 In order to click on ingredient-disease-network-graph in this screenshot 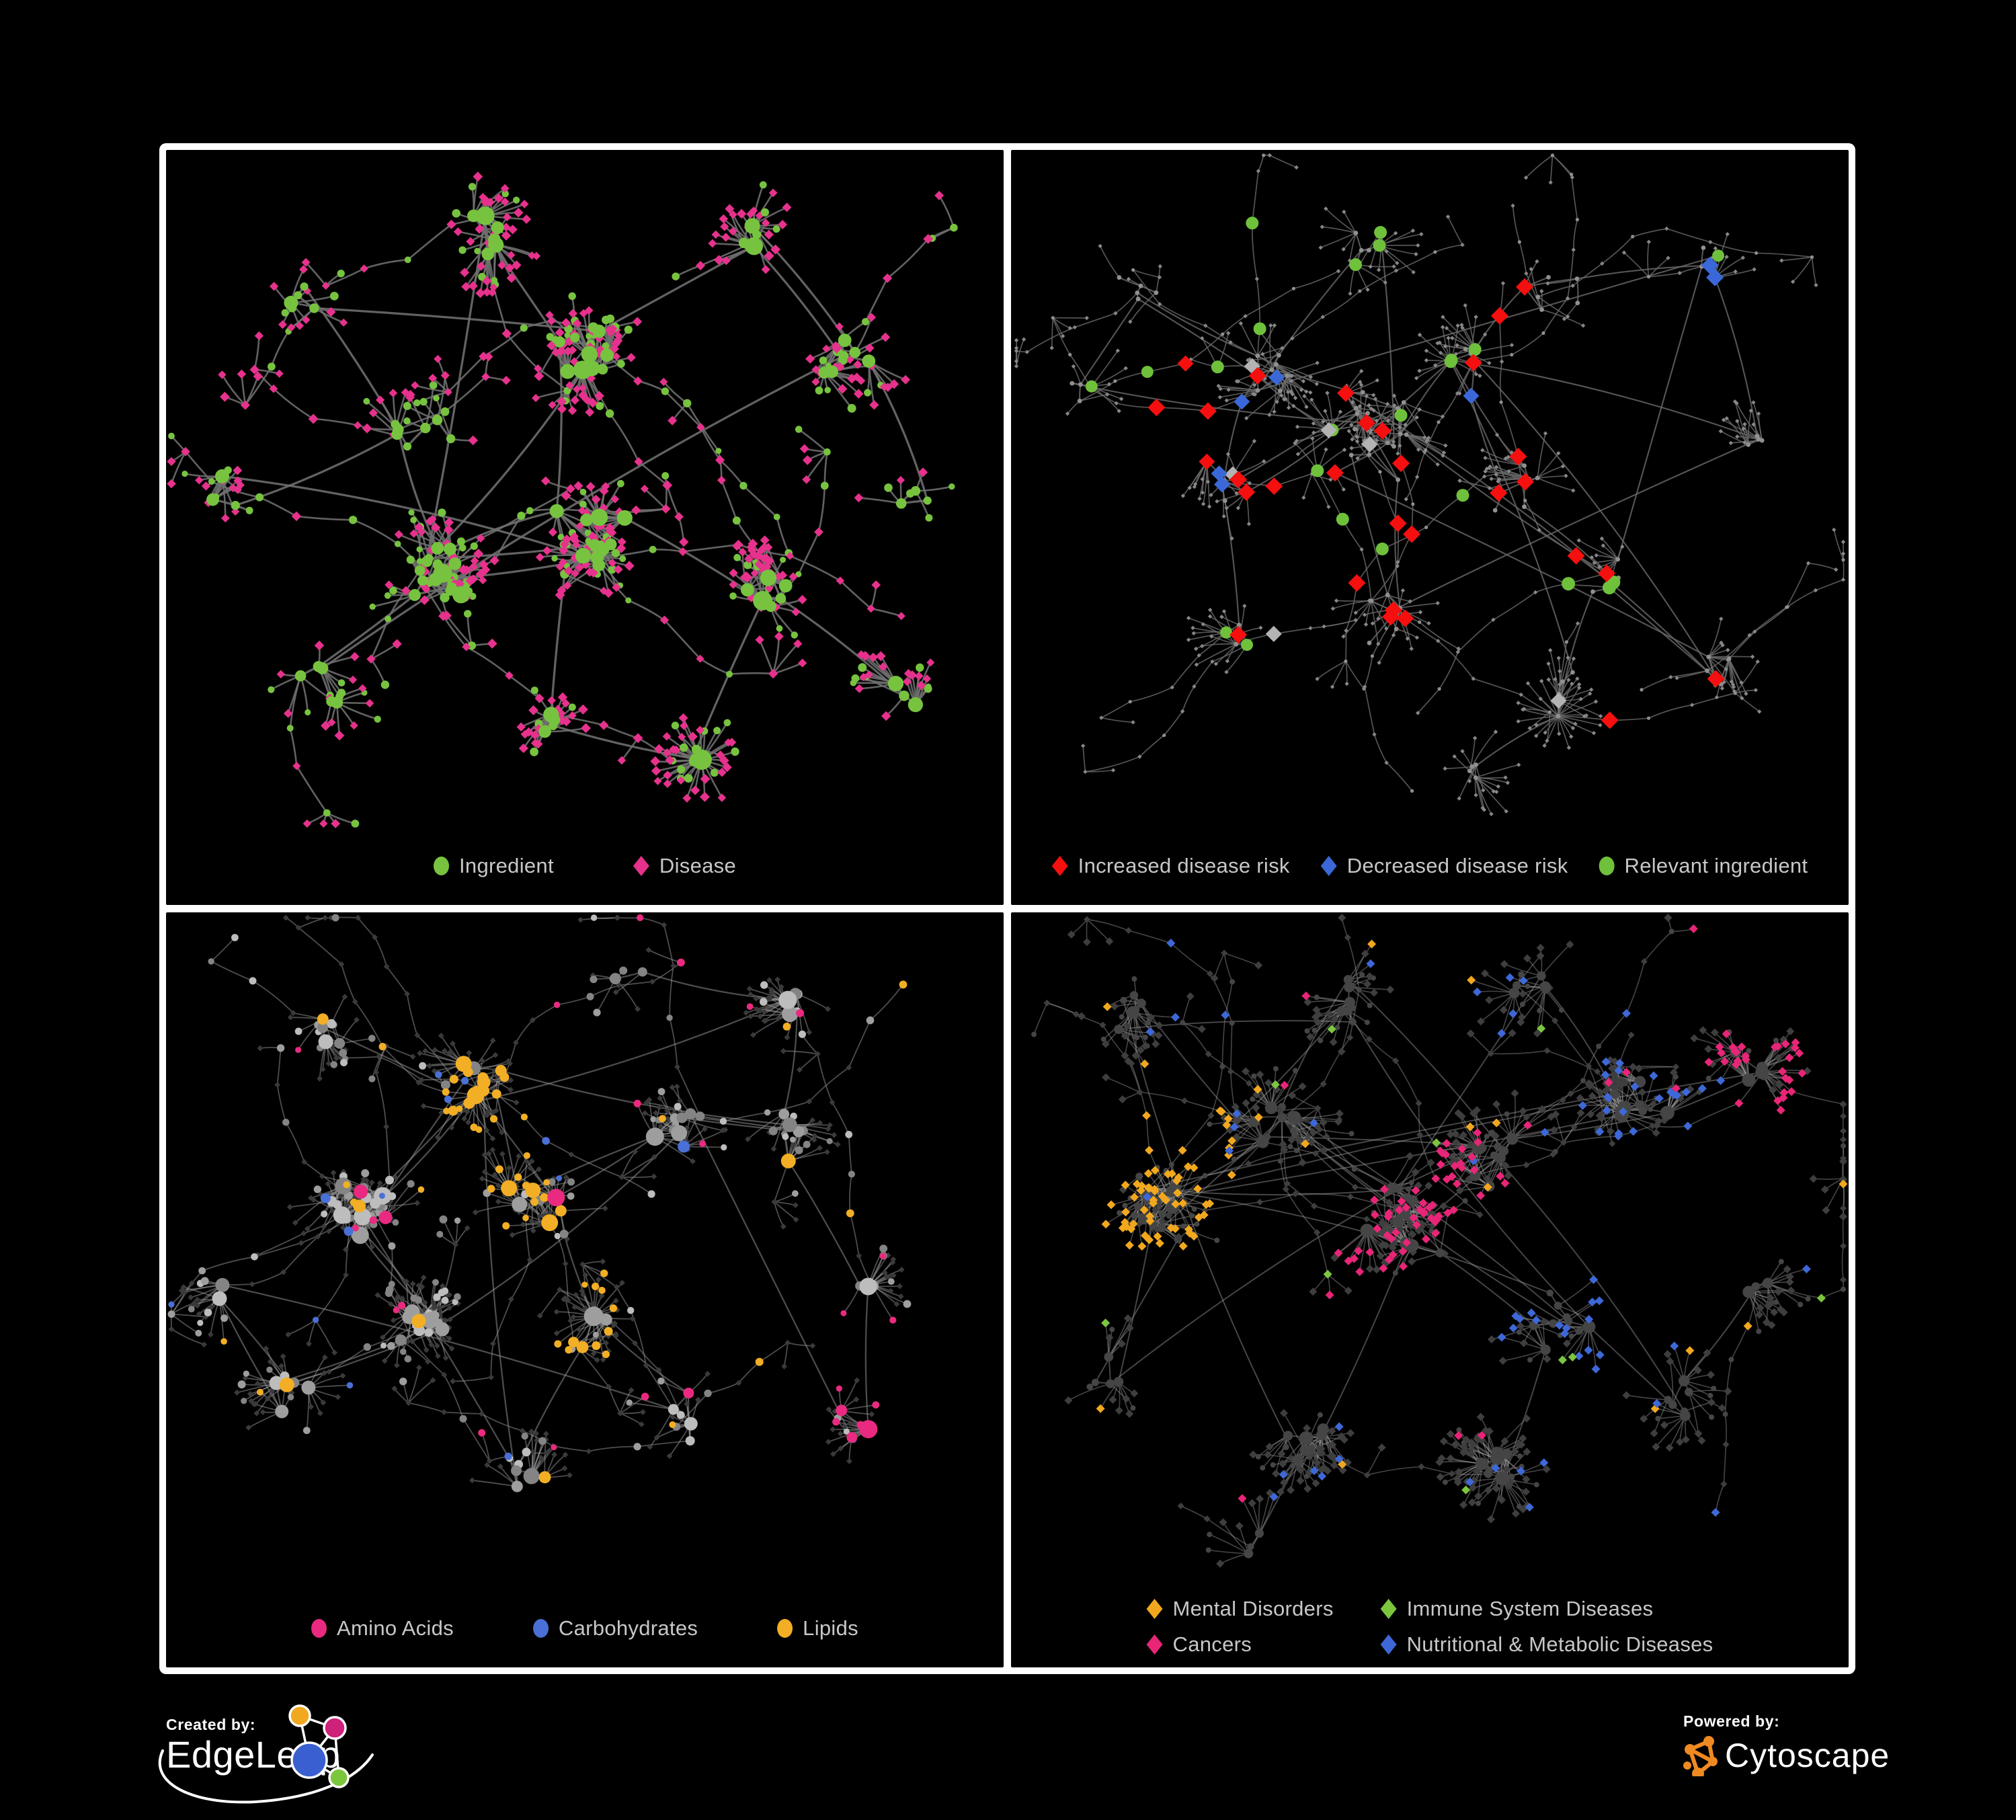, I will do `click(562, 499)`.